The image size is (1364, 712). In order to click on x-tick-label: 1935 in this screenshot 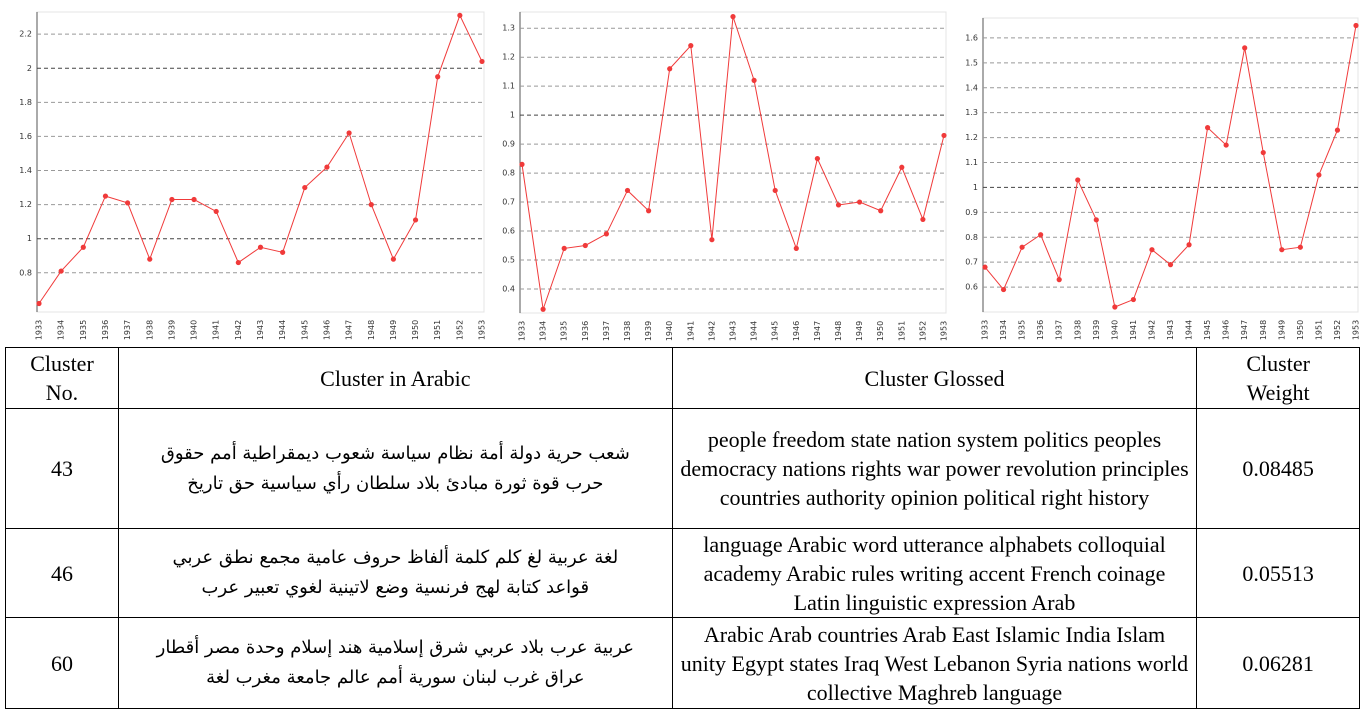, I will do `click(1022, 330)`.